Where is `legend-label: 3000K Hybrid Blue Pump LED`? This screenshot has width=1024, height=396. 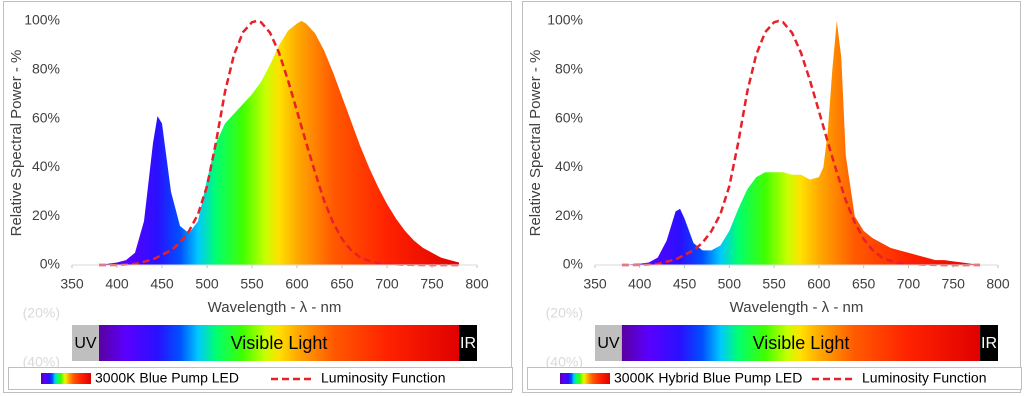 legend-label: 3000K Hybrid Blue Pump LED is located at coordinates (708, 378).